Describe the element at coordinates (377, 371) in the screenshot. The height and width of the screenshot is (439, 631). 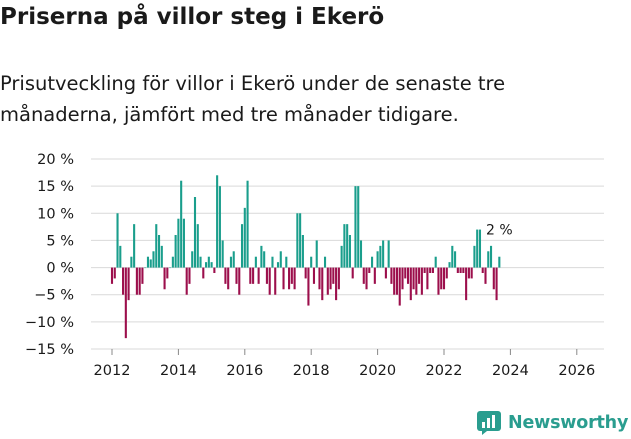
I see `x-tick-label: 2020` at that location.